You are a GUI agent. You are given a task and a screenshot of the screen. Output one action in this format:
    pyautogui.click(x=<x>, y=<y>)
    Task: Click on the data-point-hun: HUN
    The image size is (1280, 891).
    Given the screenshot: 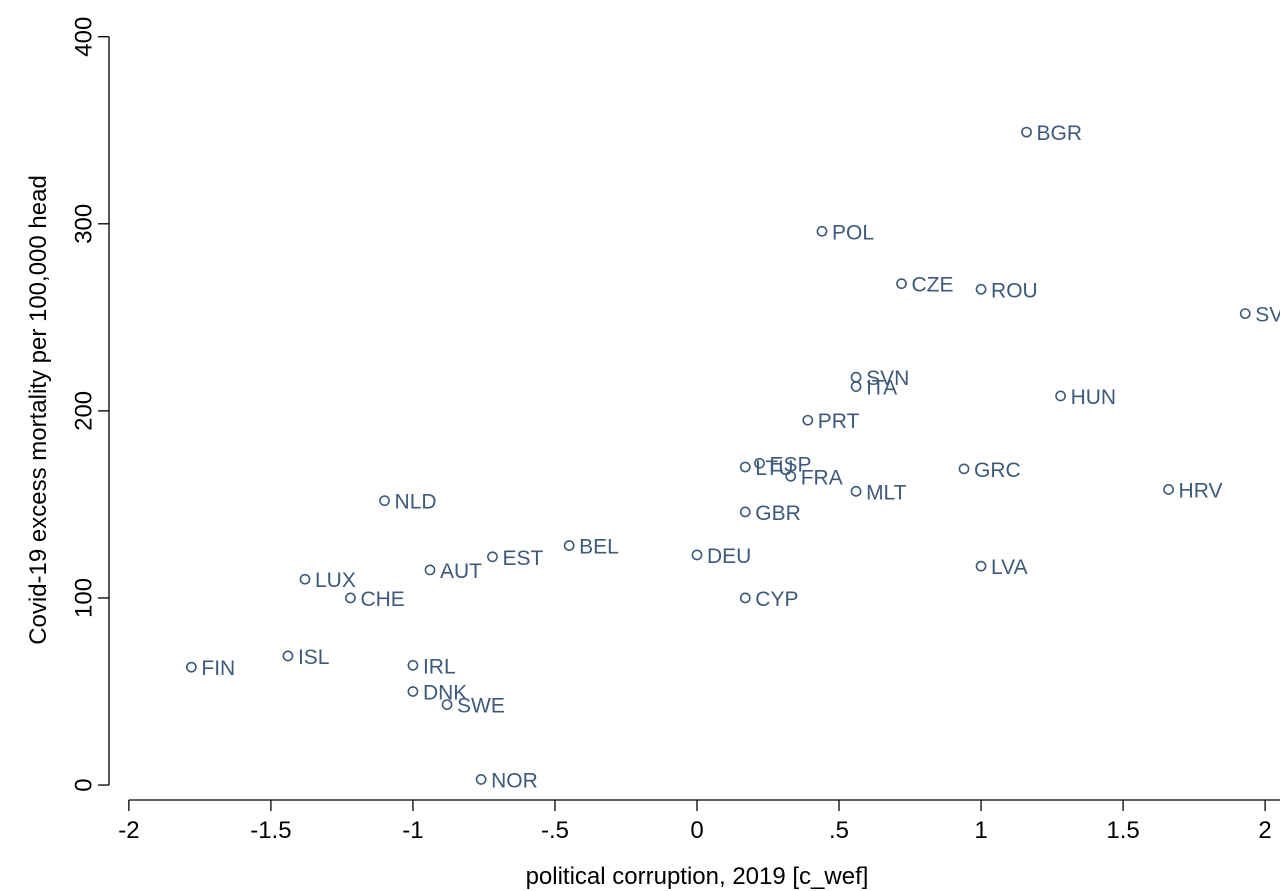 What is the action you would take?
    pyautogui.click(x=1086, y=397)
    